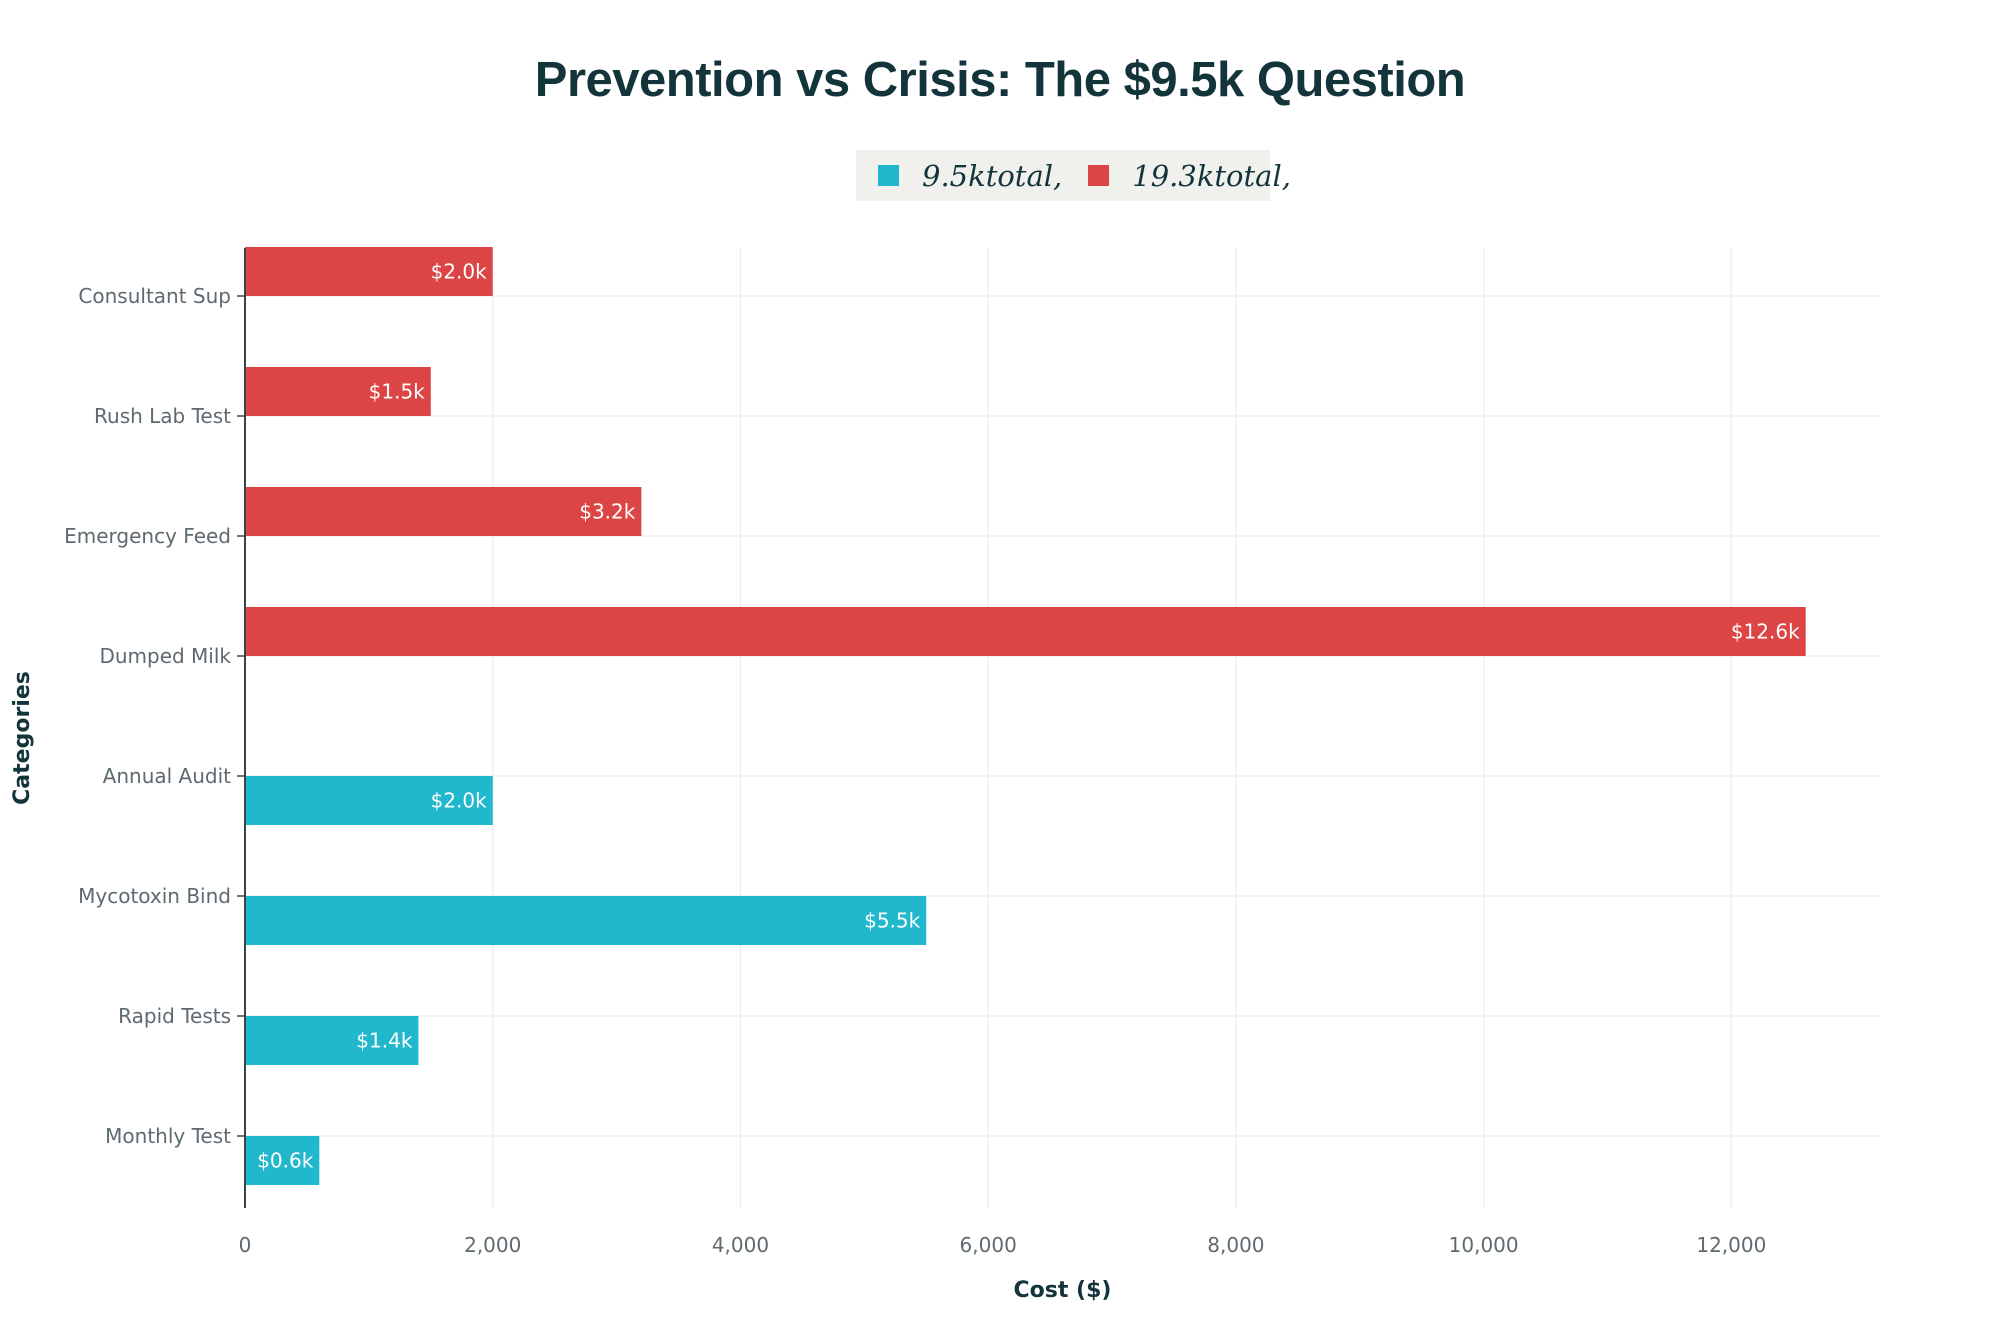  I want to click on y-tick-label: Dumped Milk, so click(165, 656).